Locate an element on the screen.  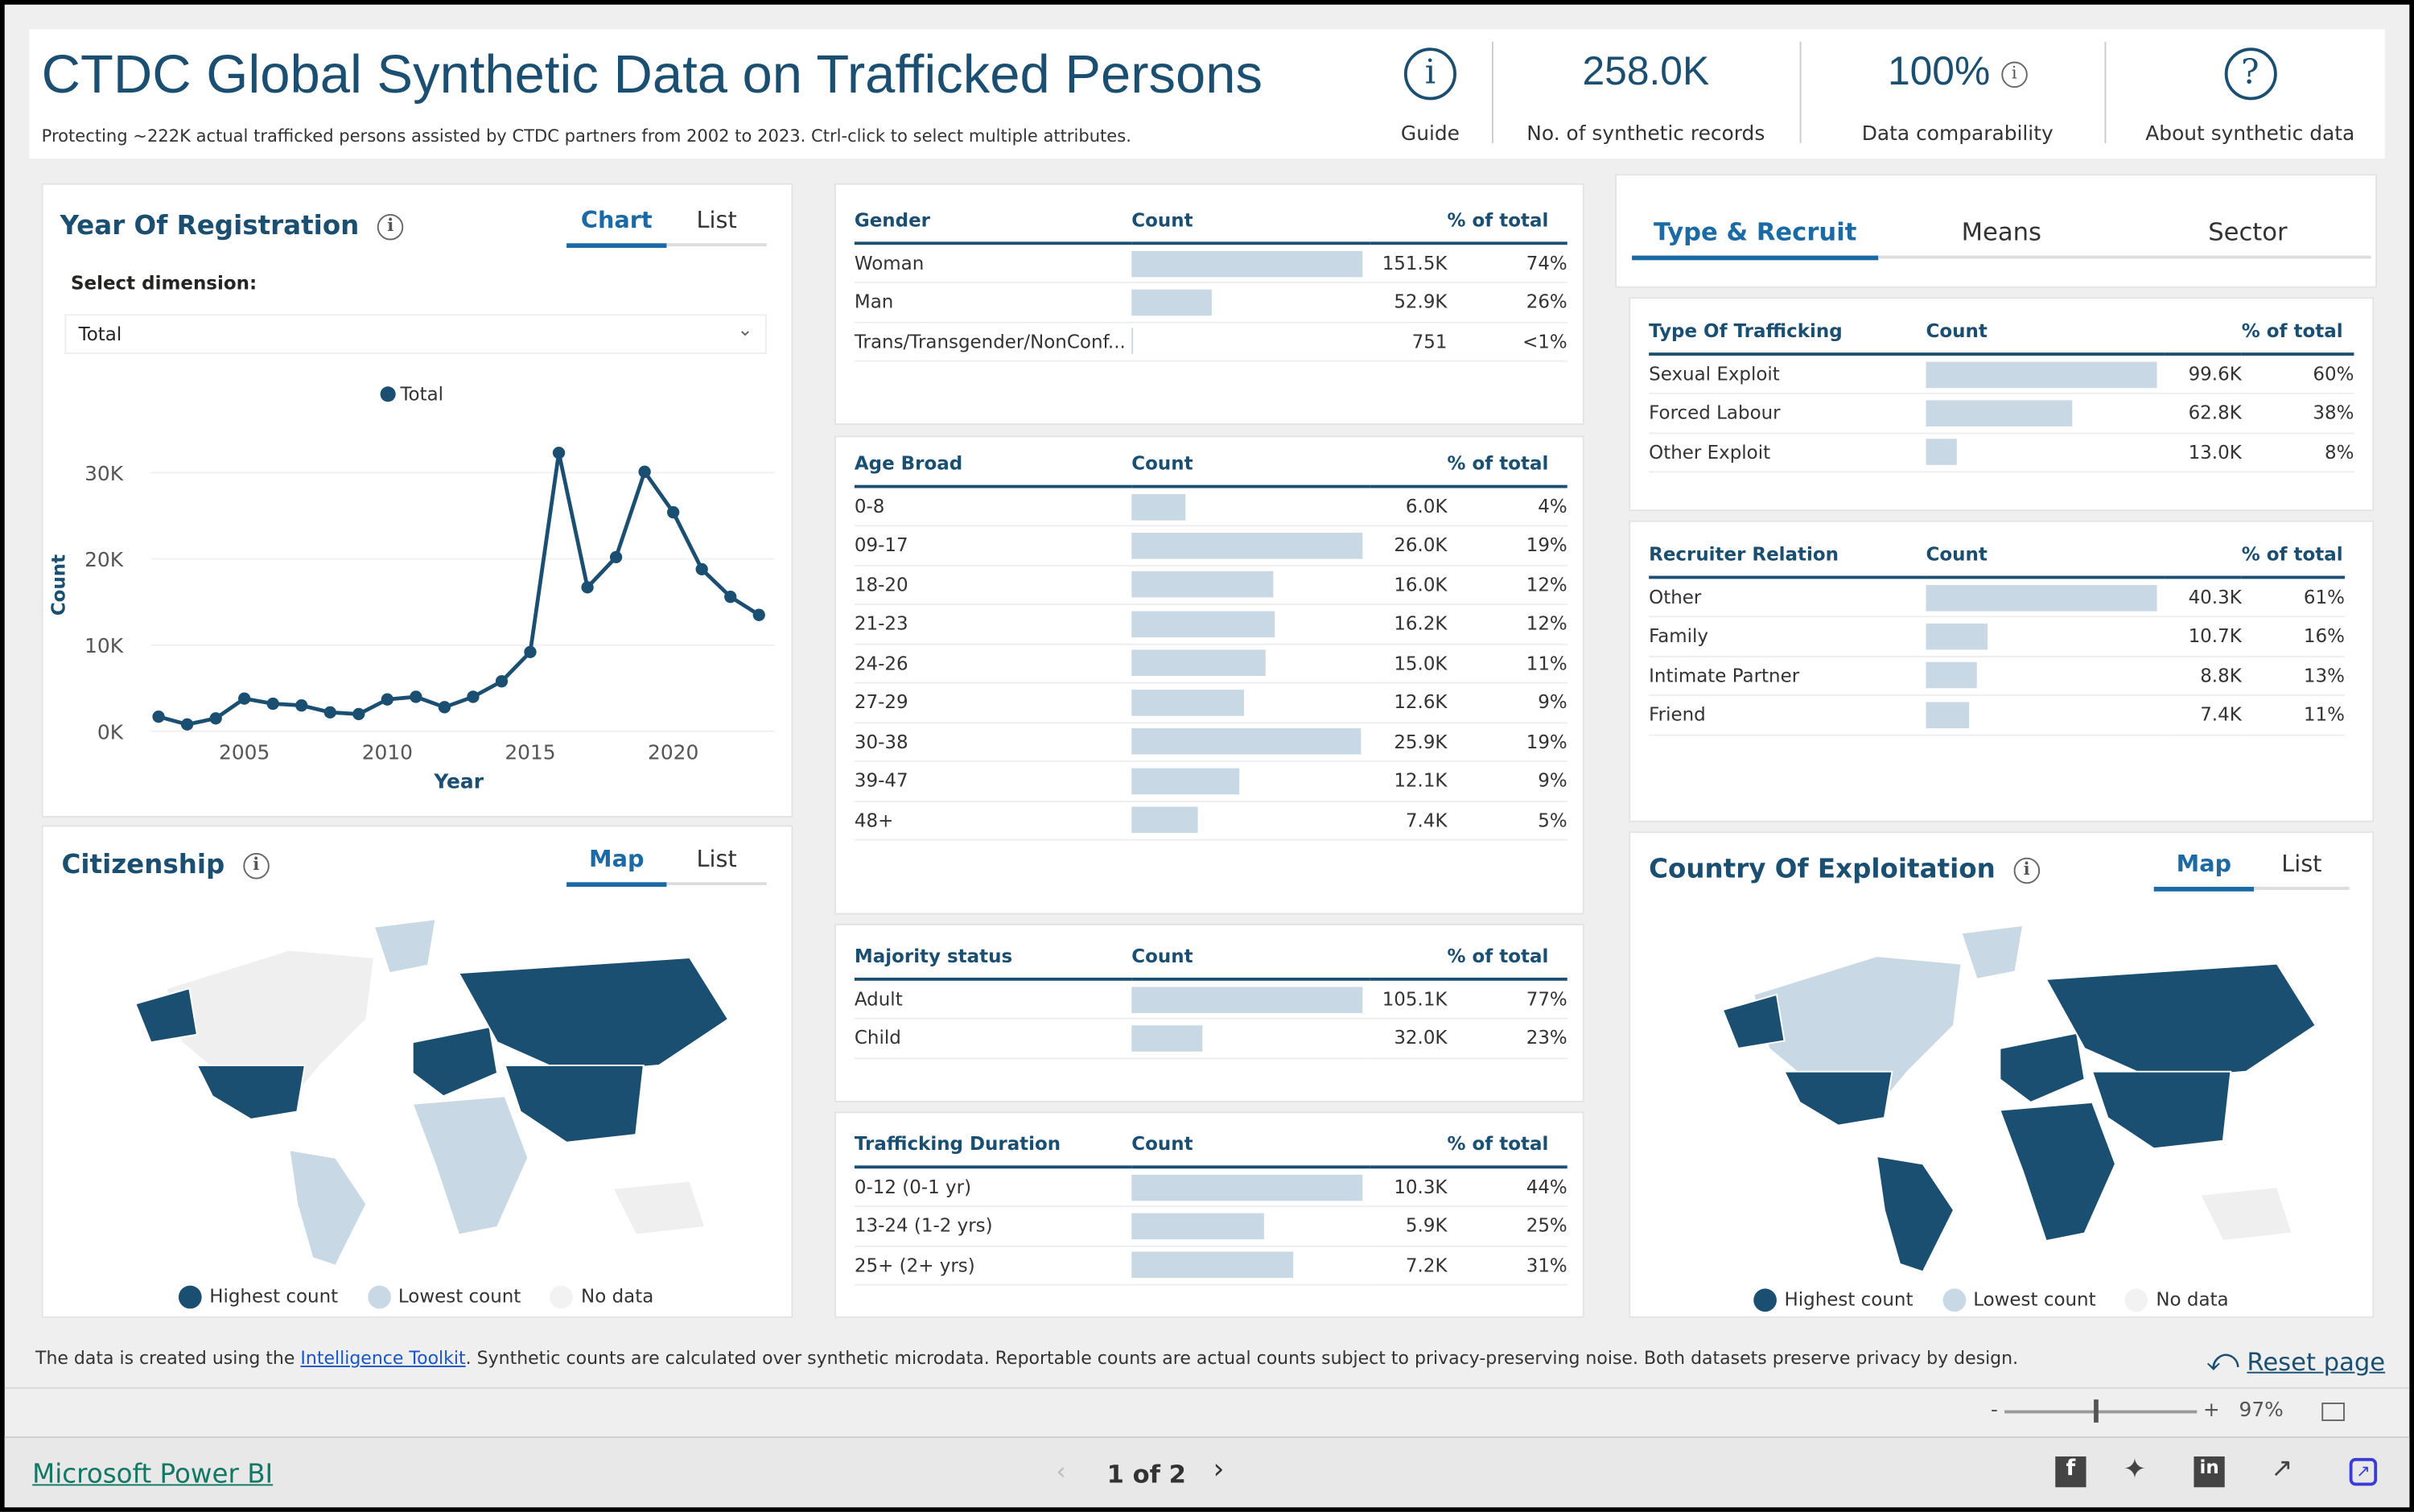
table-row: Woman 151.5K 74% is located at coordinates (1211, 263).